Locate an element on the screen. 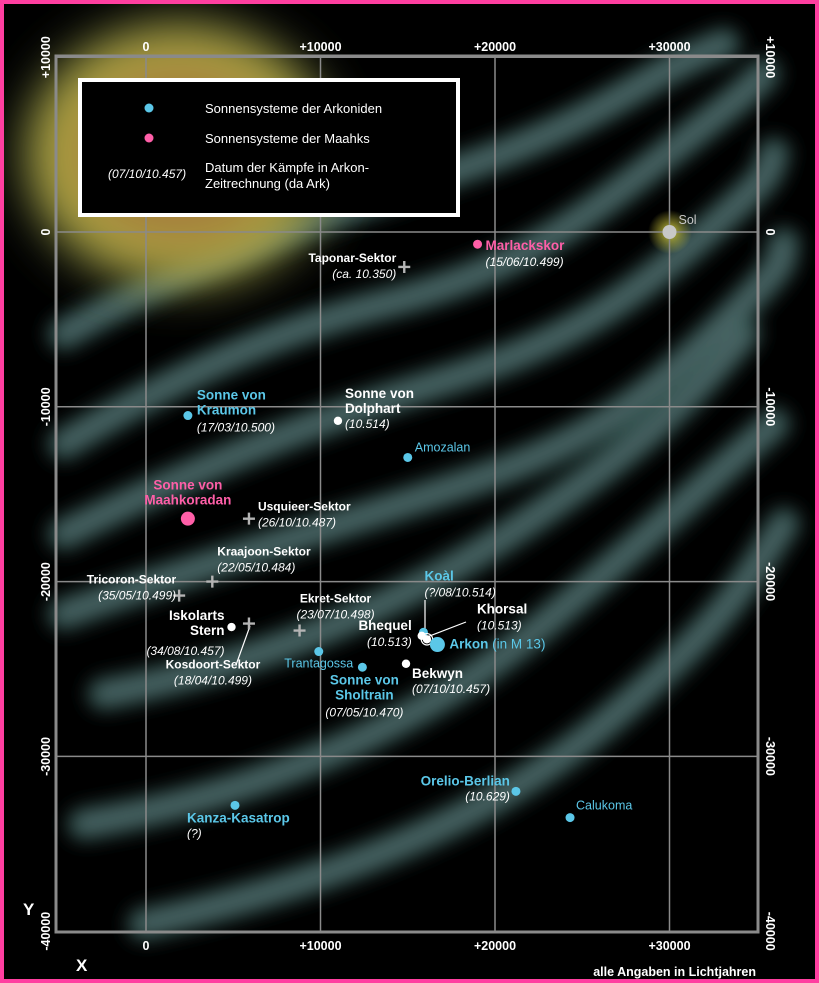 The height and width of the screenshot is (983, 819). y-tick-label-right: -30000 is located at coordinates (770, 756).